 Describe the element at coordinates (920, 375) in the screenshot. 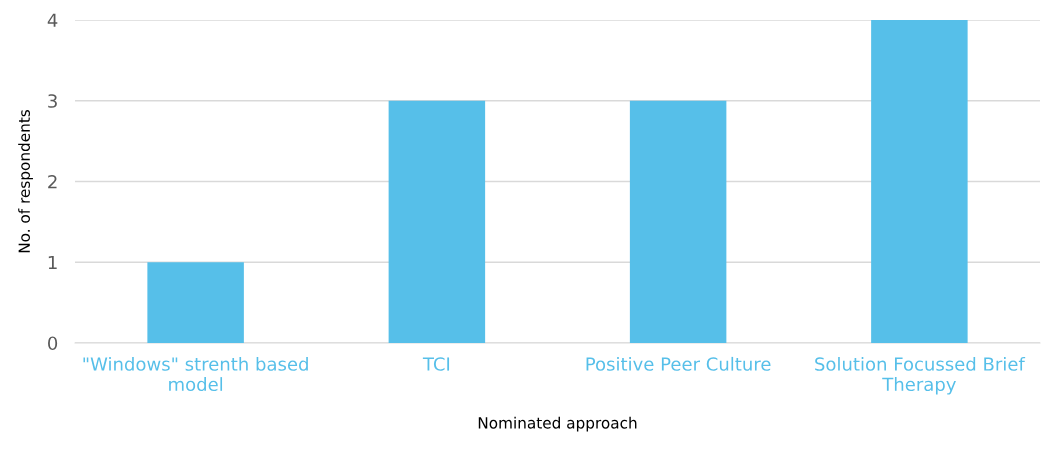

I see `x-tick-label: Solution Focussed Brief Therapy` at that location.